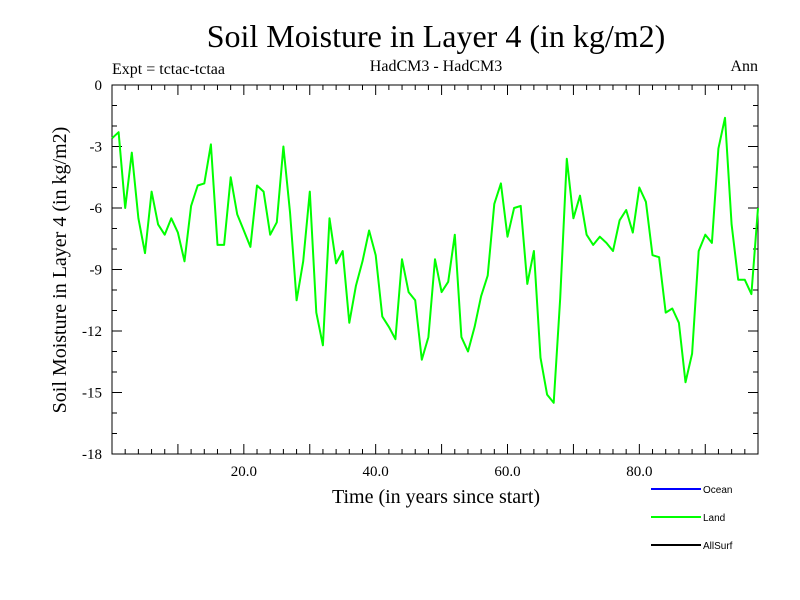 This screenshot has width=800, height=600. I want to click on y-tick-label: -15, so click(92, 394).